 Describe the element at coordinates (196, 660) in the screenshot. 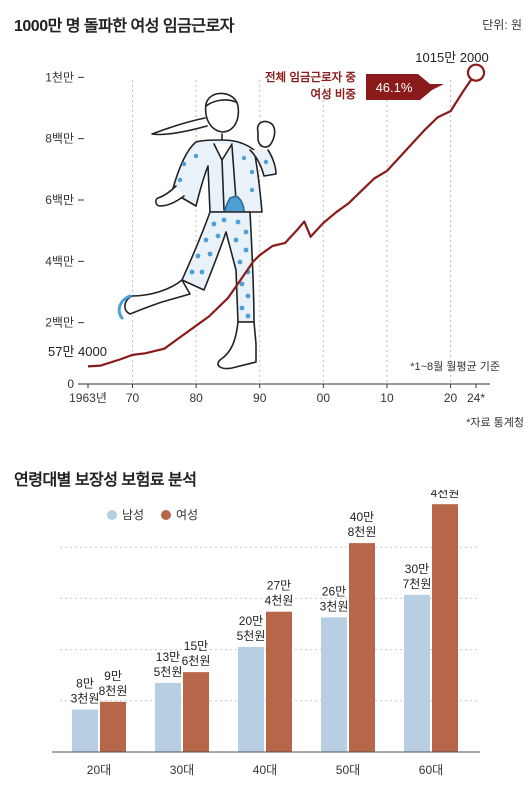

I see `bar-value-label: 6천원` at that location.